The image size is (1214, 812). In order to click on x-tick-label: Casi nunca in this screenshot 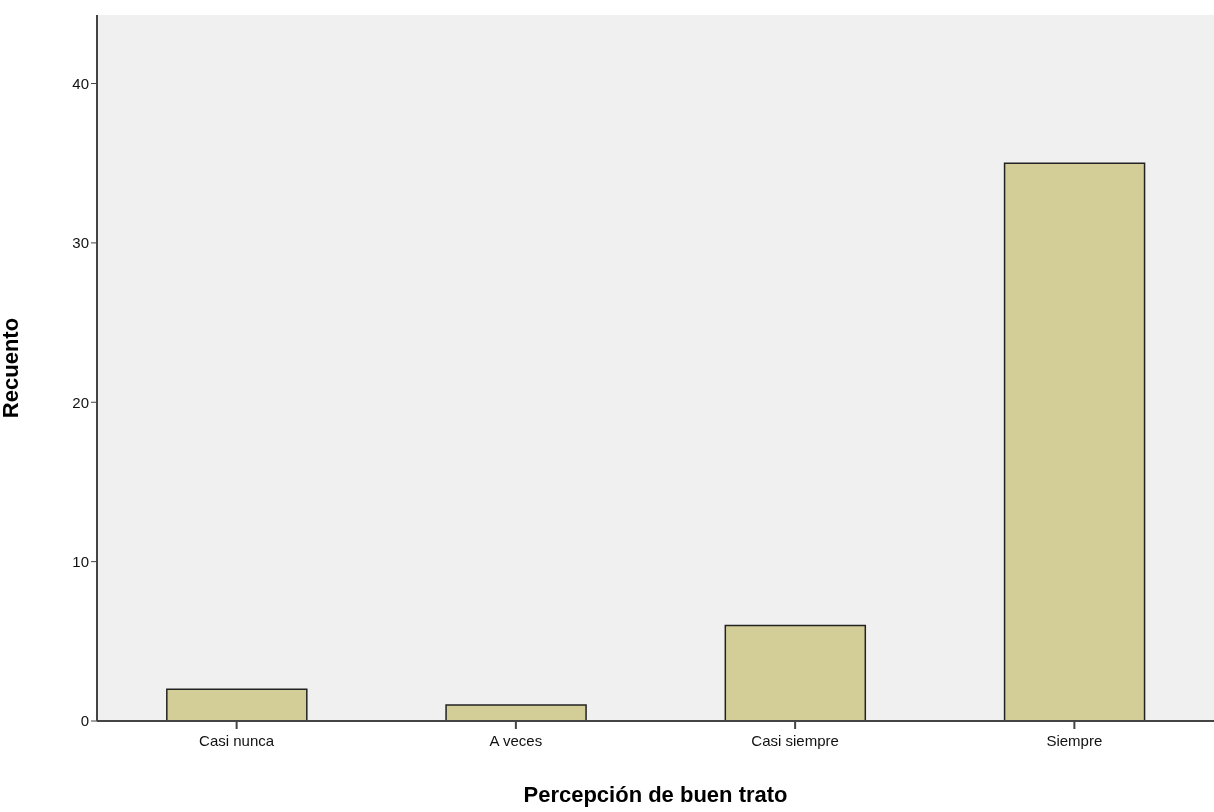, I will do `click(237, 740)`.